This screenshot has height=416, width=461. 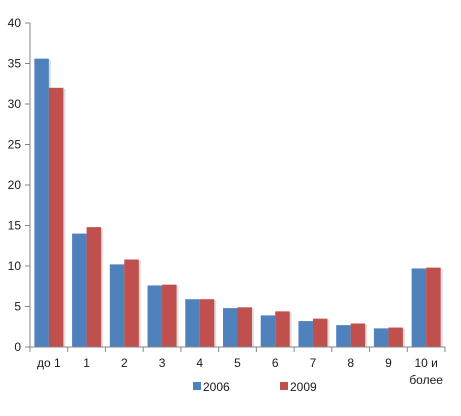 What do you see at coordinates (216, 387) in the screenshot?
I see `legend-label-2006: 2006` at bounding box center [216, 387].